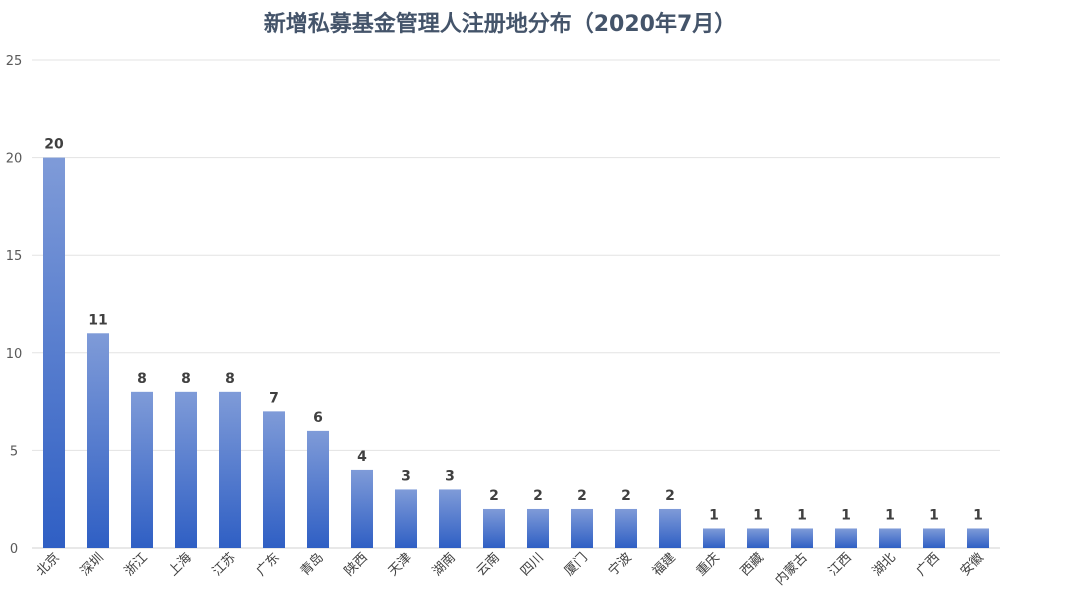 The image size is (1080, 608). Describe the element at coordinates (356, 564) in the screenshot. I see `x-tick-label: 陕西` at that location.